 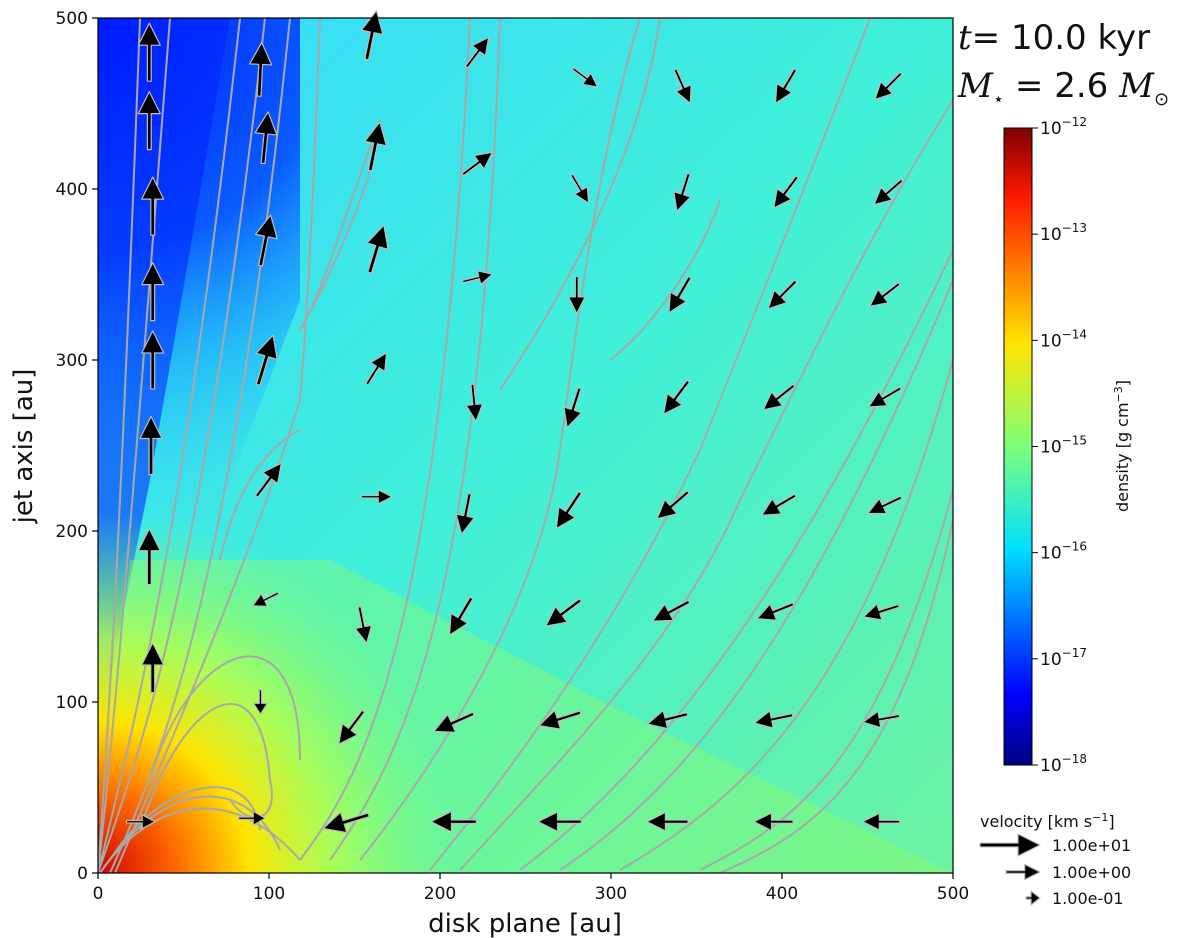 I want to click on quiver-key: 1.00e+01 1.00e+00 1.00e-01, so click(x=1055, y=870).